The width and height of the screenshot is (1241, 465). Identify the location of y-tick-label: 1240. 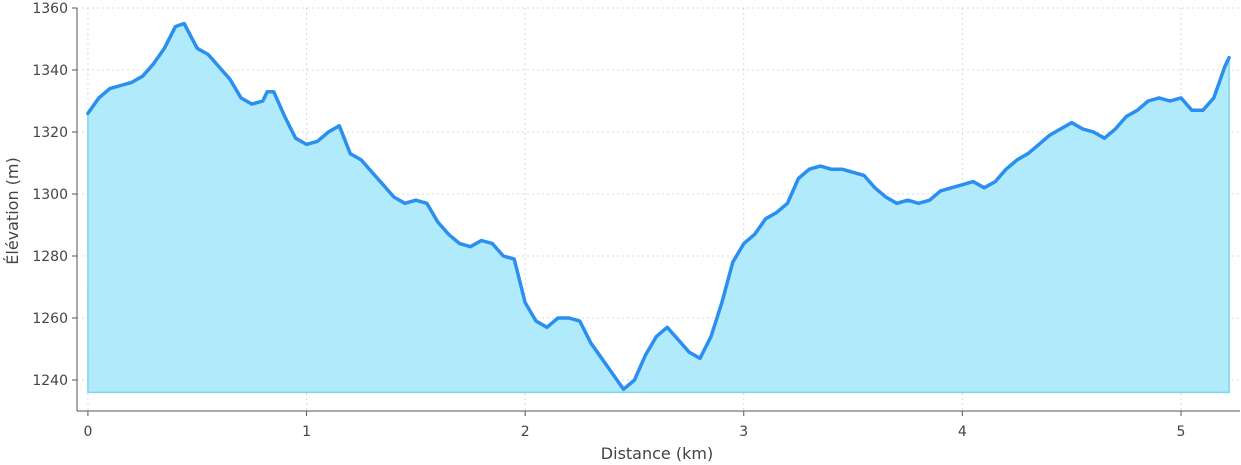
(50, 381).